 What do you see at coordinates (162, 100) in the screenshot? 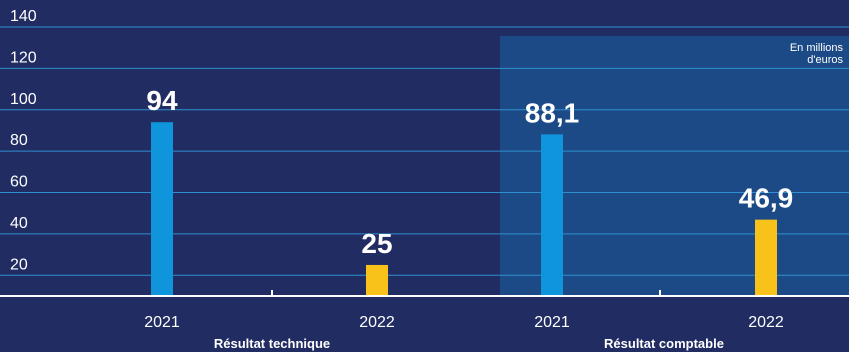
I see `bar-value-label: 94` at bounding box center [162, 100].